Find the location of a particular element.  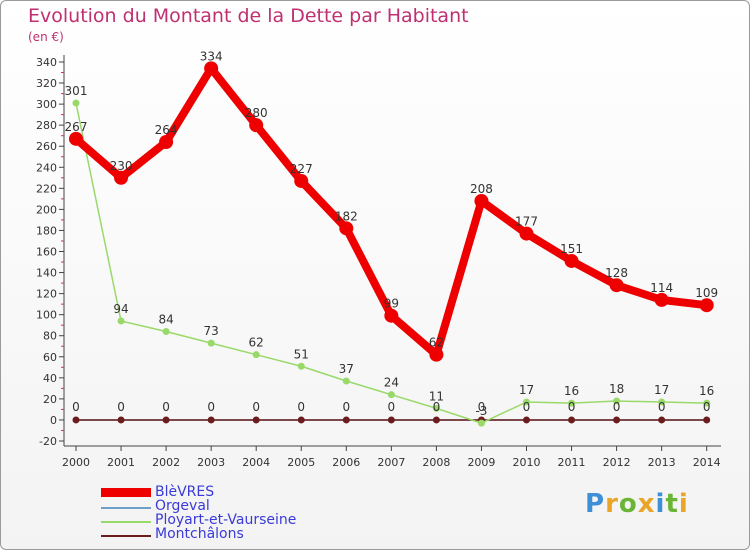

y-tick-label: 60 is located at coordinates (50, 357).